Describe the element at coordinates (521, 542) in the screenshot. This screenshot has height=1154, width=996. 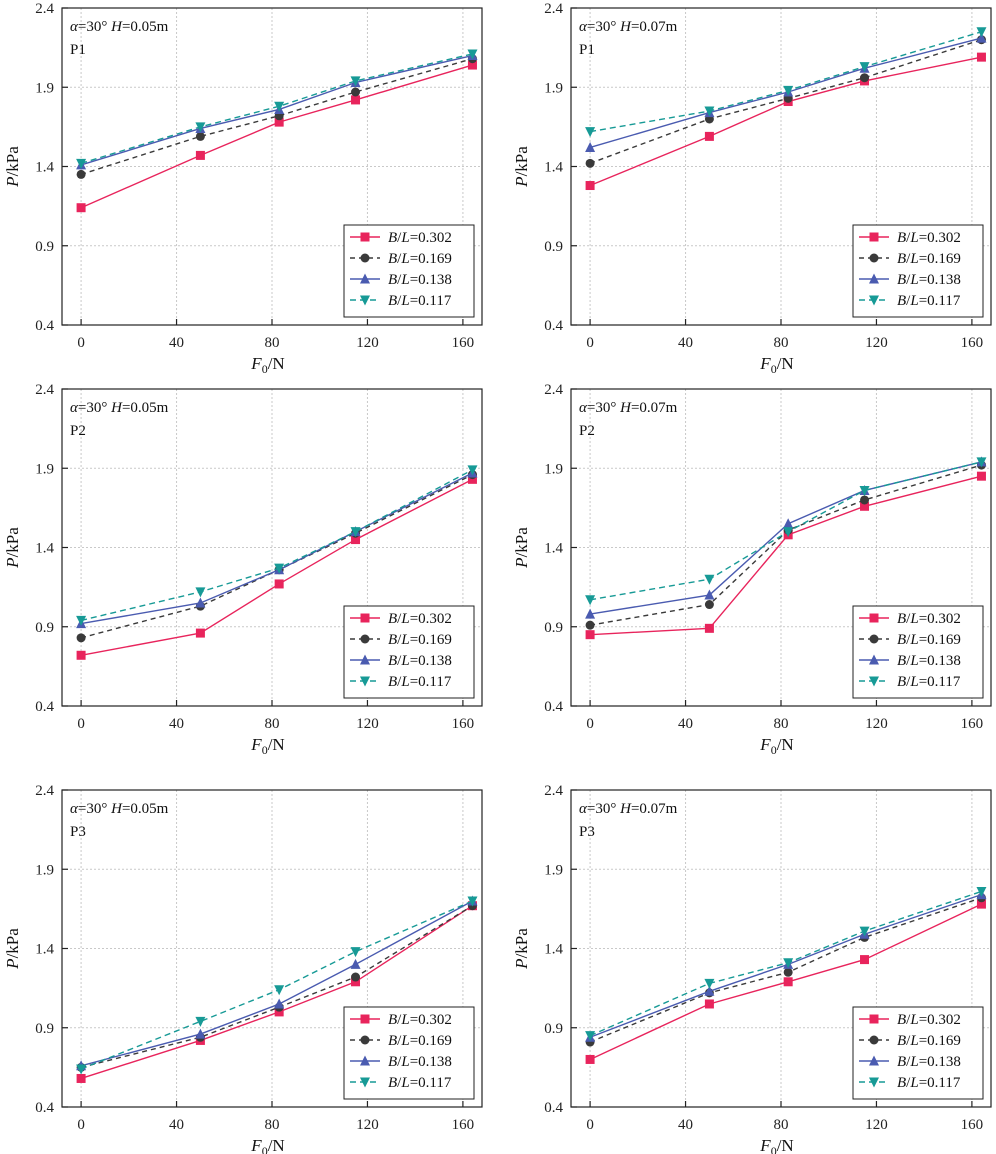
I see `y-axis-unit: /kPa` at that location.